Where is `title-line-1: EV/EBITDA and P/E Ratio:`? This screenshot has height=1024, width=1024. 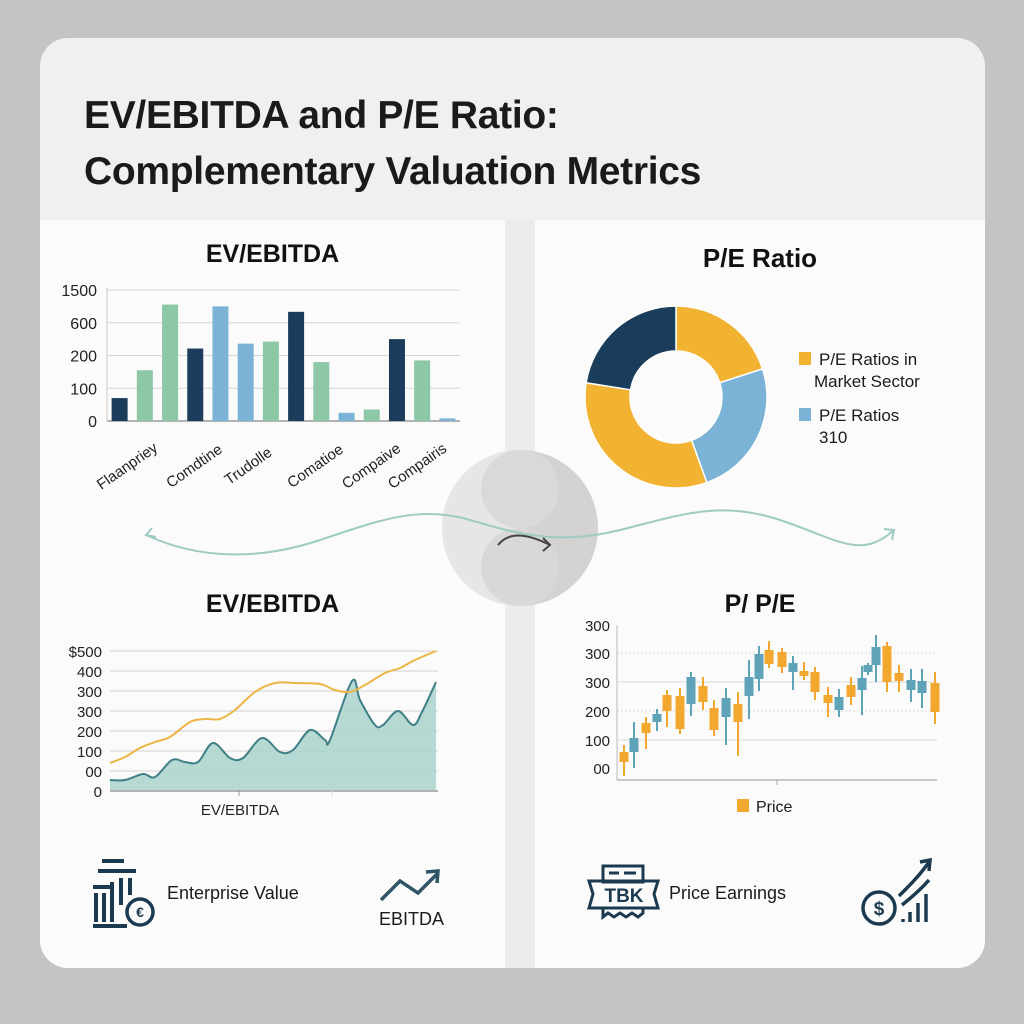
title-line-1: EV/EBITDA and P/E Ratio: is located at coordinates (321, 115).